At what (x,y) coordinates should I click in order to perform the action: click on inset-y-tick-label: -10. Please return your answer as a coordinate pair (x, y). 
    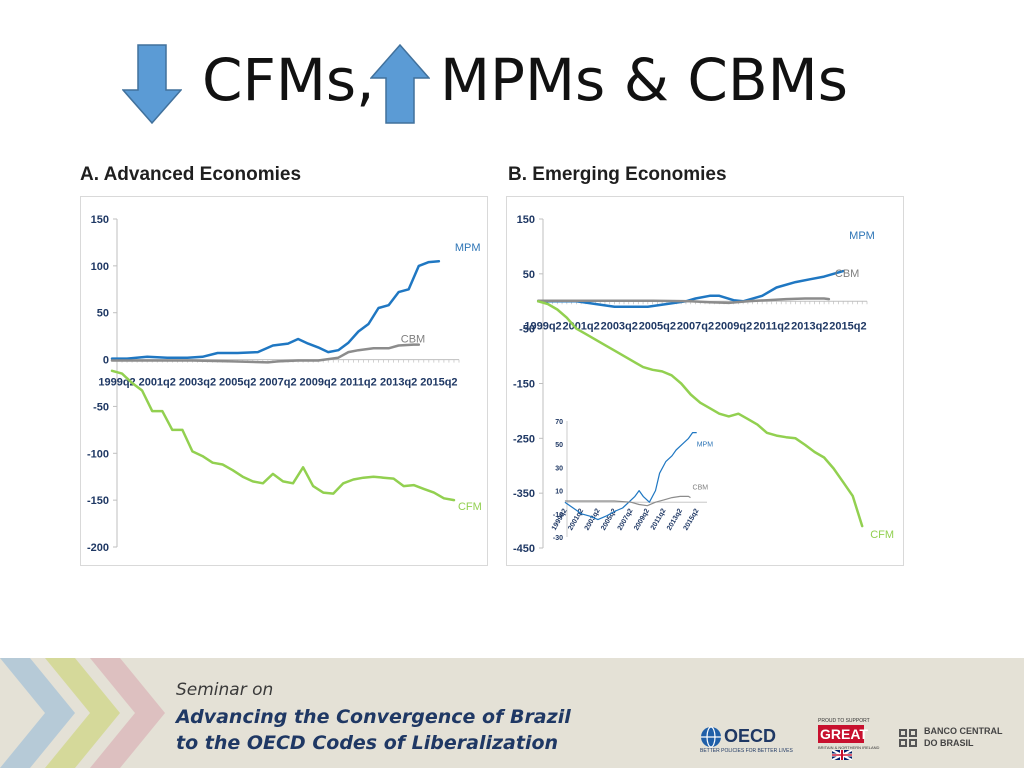
    Looking at the image, I should click on (558, 515).